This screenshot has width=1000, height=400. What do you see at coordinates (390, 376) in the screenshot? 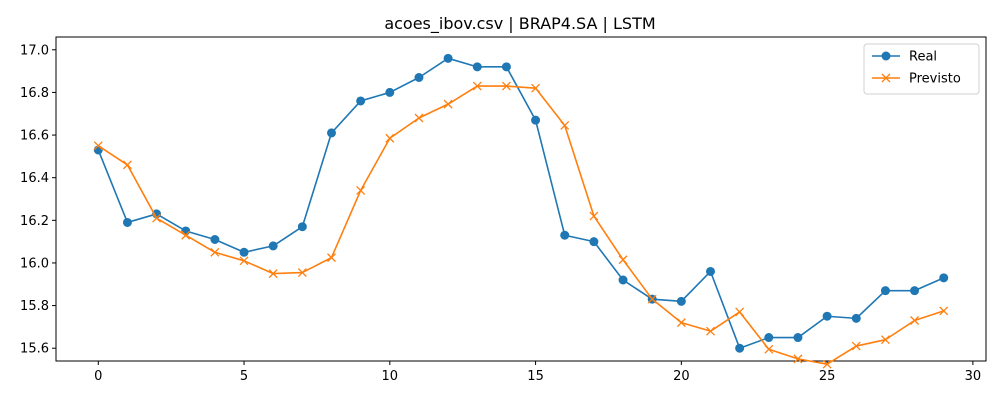
I see `x-tick-label: 10` at bounding box center [390, 376].